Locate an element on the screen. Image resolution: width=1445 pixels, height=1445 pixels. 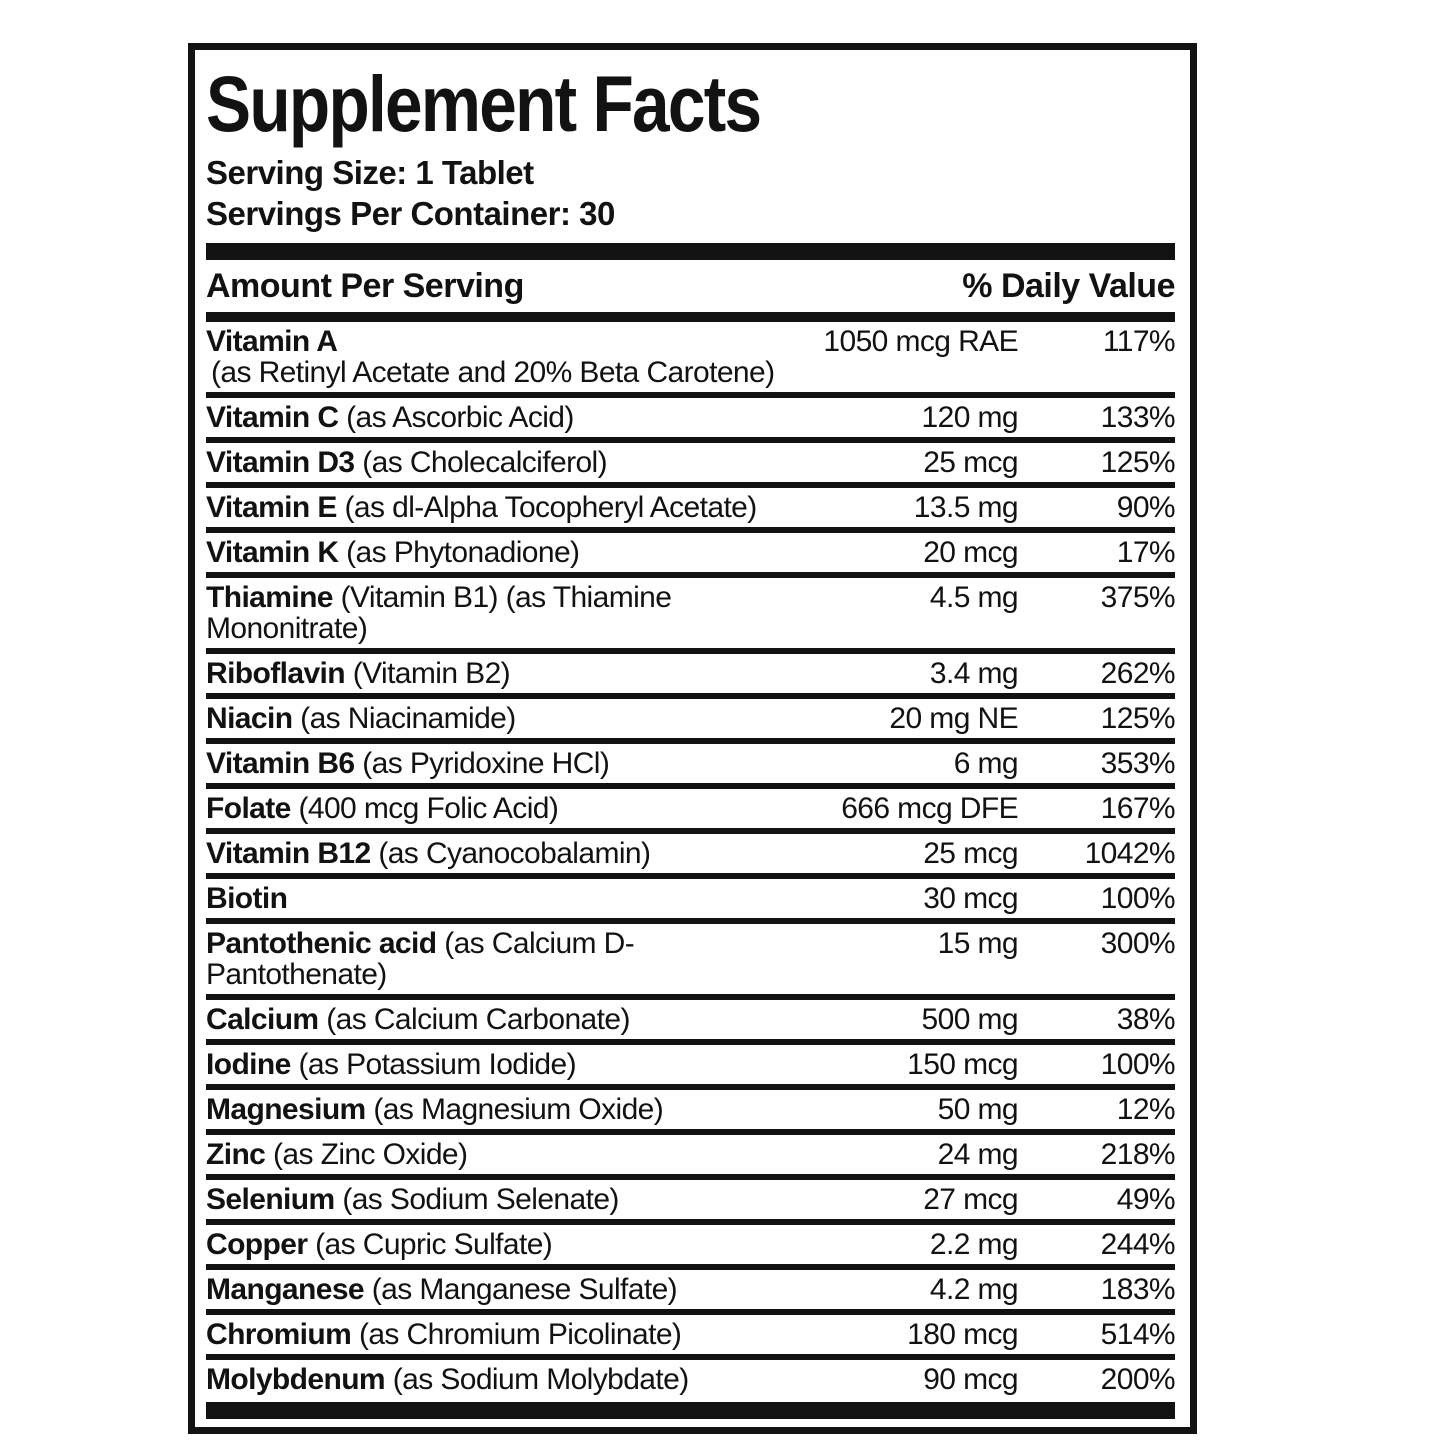
nutrient-row: Vitamin C (as Ascorbic Acid) 120 mg 133% is located at coordinates (691, 417).